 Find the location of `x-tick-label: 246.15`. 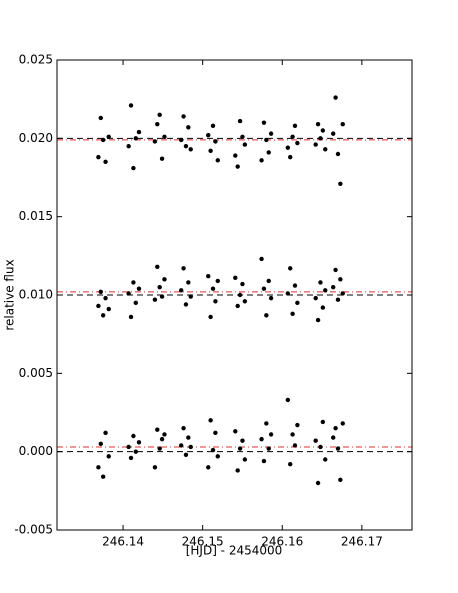

x-tick-label: 246.15 is located at coordinates (203, 542).